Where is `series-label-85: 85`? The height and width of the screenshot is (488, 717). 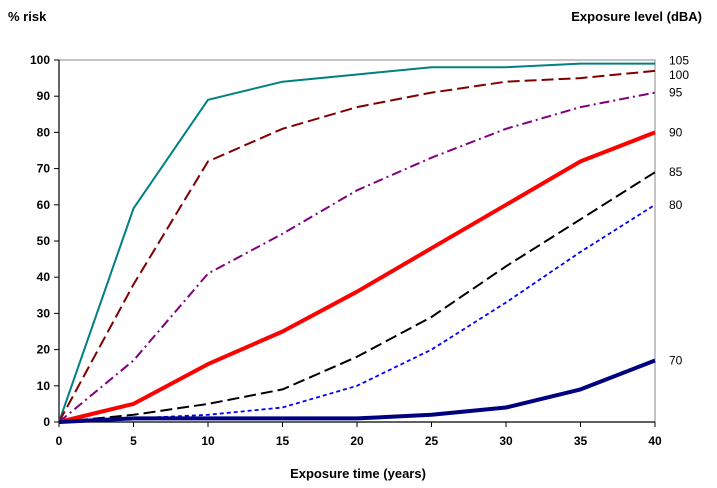 series-label-85: 85 is located at coordinates (676, 172).